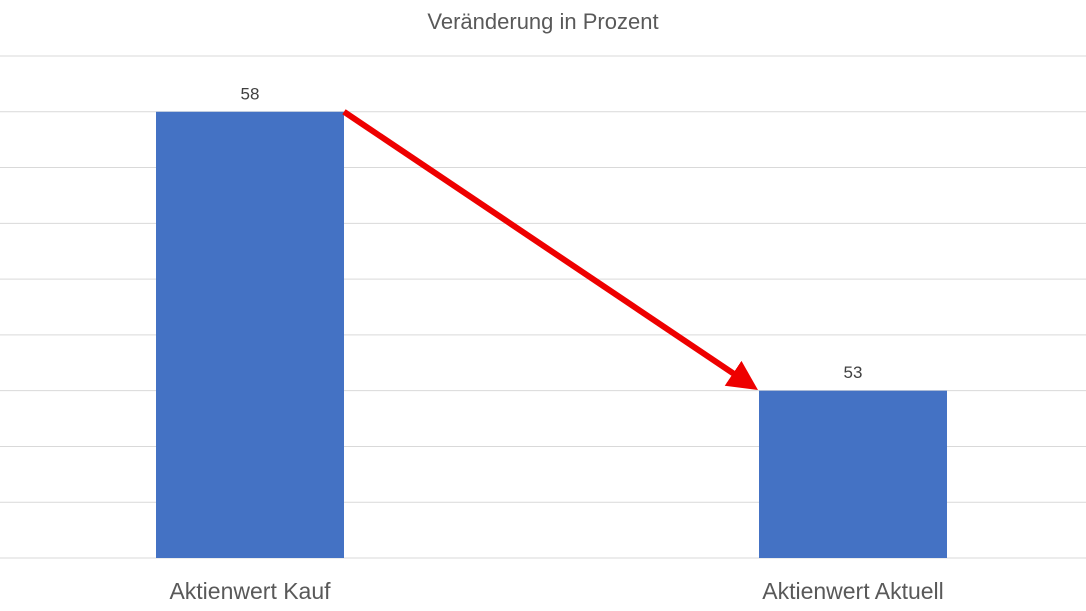 The height and width of the screenshot is (611, 1086). I want to click on x-tick-label: Aktienwert Aktuell, so click(853, 591).